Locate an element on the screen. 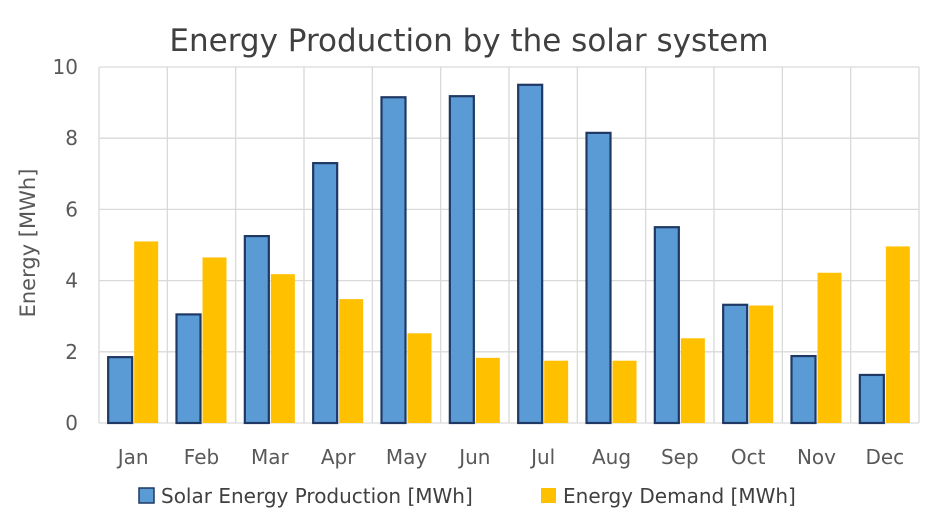  x-tick-label: Oct is located at coordinates (748, 457).